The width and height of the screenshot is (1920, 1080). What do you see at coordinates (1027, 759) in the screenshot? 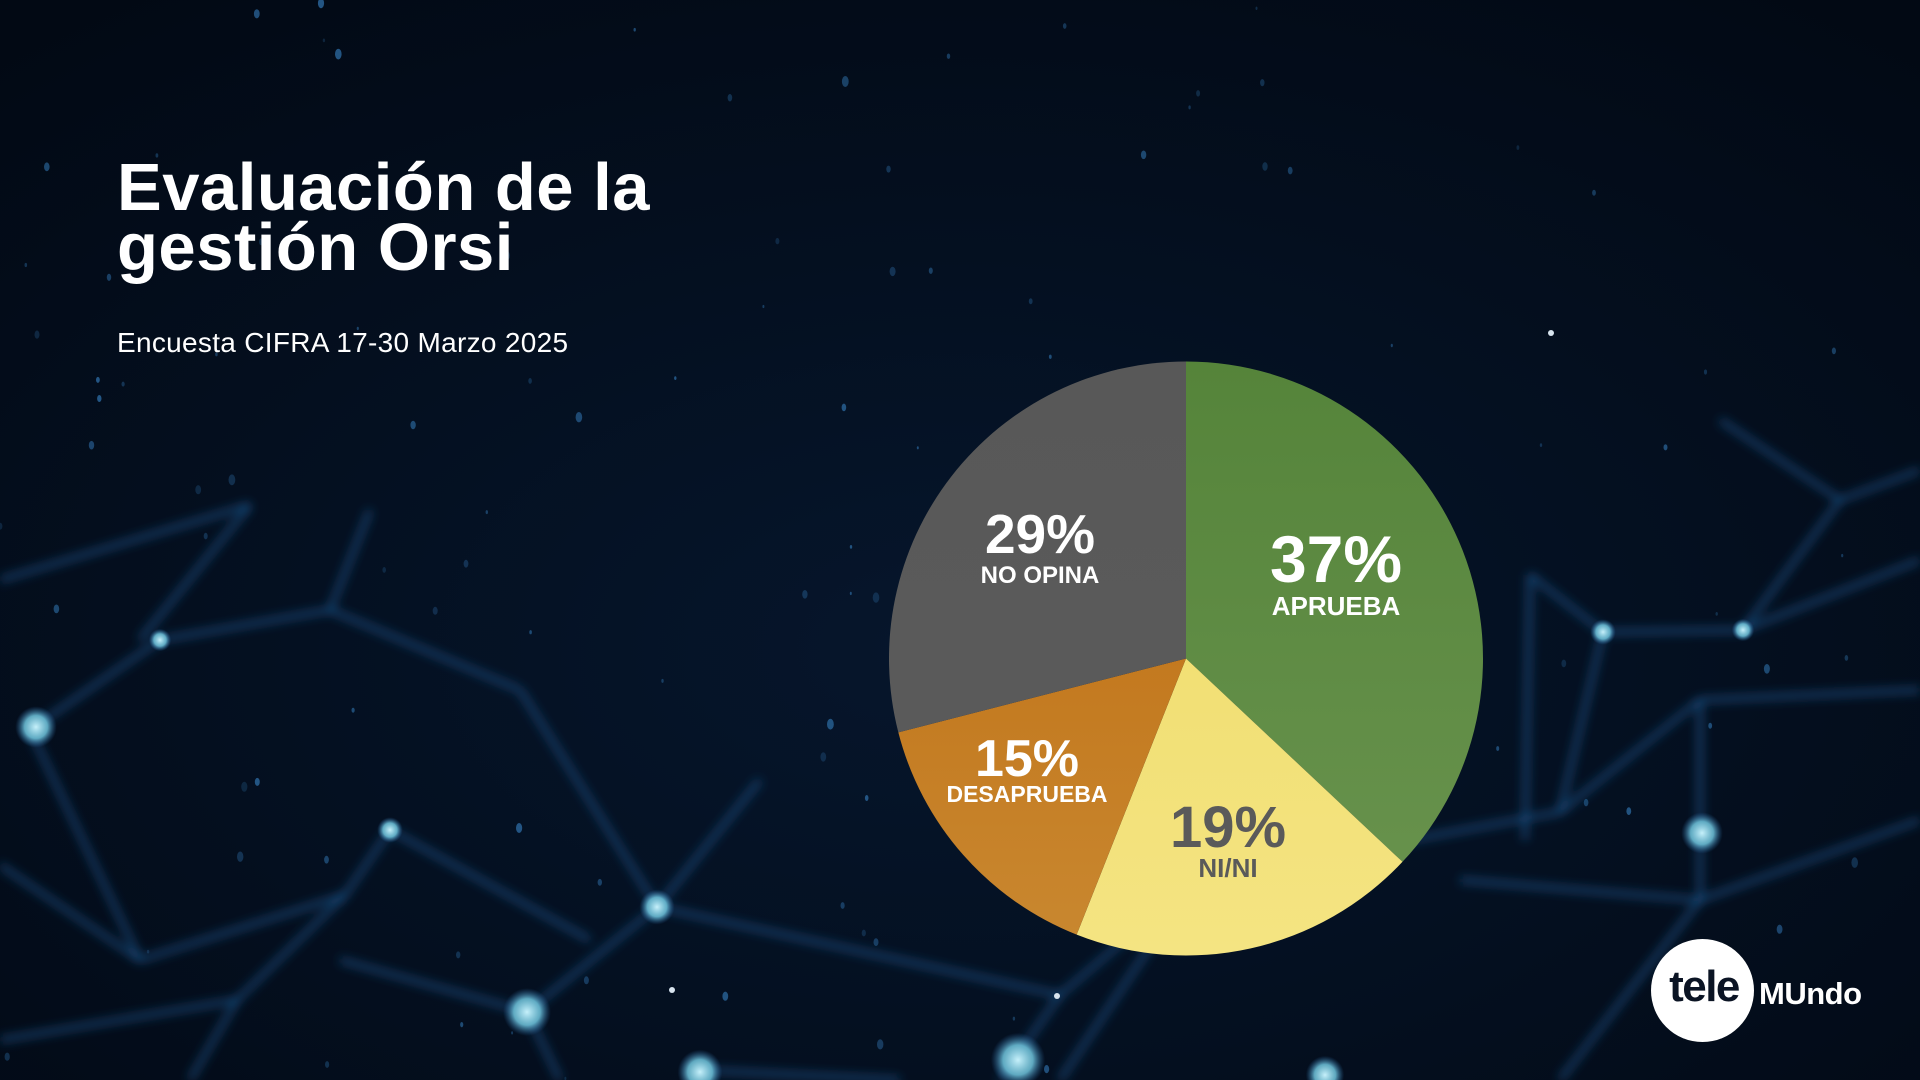
I see `slice-value-desaprueba: 15%` at bounding box center [1027, 759].